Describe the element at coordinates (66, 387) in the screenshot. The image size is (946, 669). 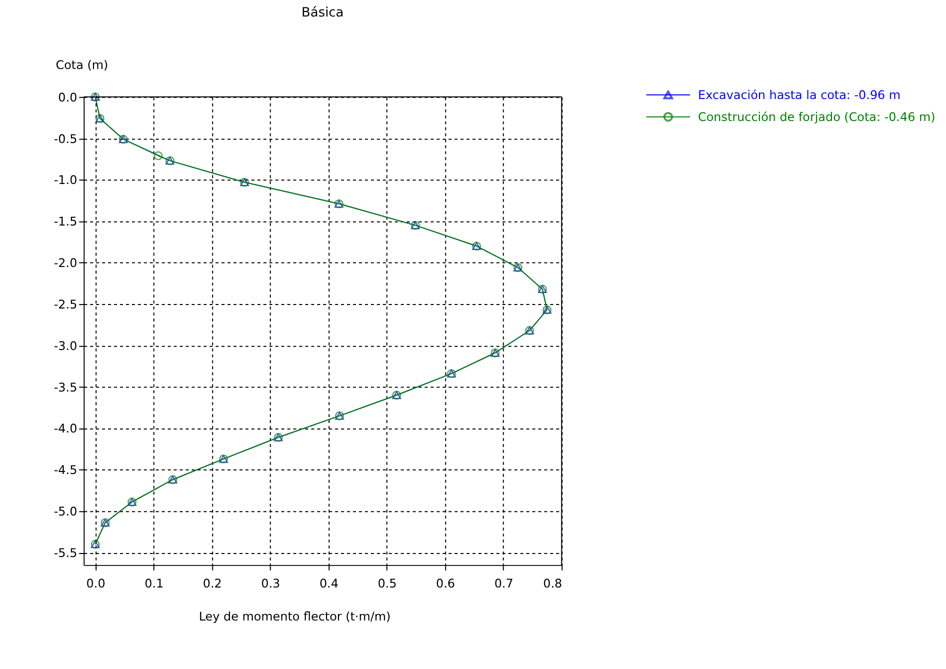
I see `y-tick-label: -3.5` at that location.